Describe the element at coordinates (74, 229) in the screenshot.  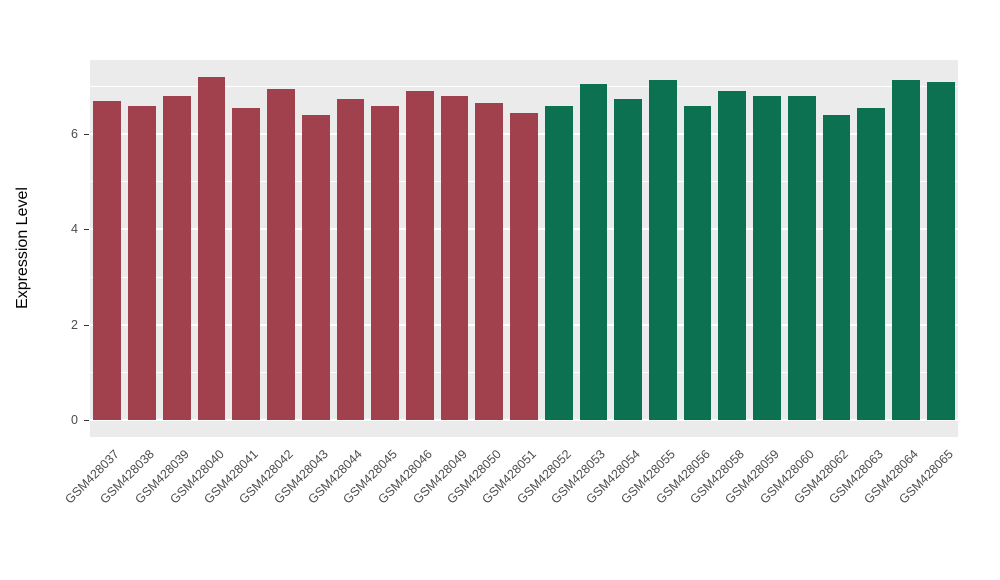
I see `y-tick-label-4: 4` at that location.